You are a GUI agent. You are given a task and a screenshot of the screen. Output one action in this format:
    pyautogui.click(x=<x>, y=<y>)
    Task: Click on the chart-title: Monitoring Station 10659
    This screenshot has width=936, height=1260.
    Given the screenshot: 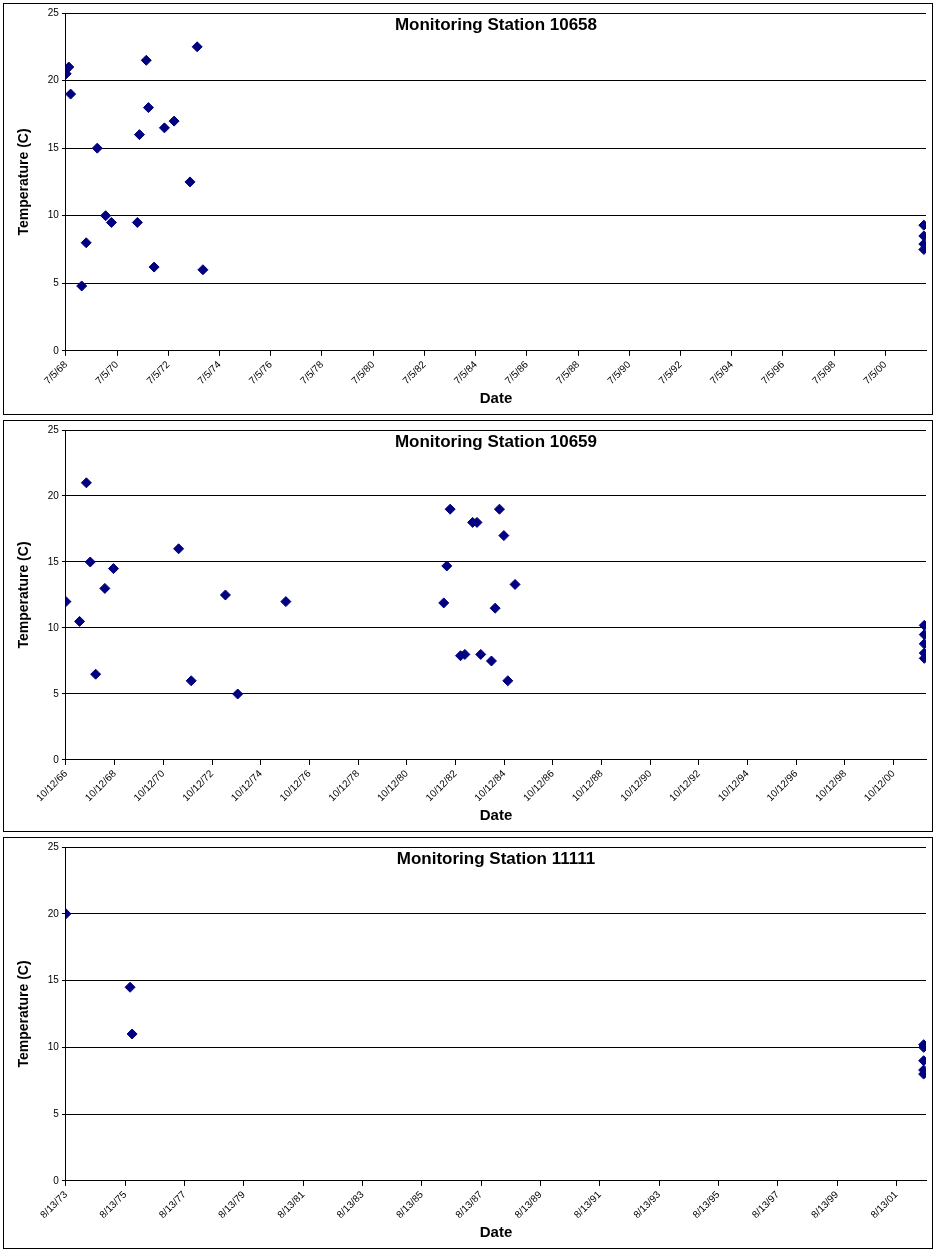 What is the action you would take?
    pyautogui.click(x=496, y=442)
    